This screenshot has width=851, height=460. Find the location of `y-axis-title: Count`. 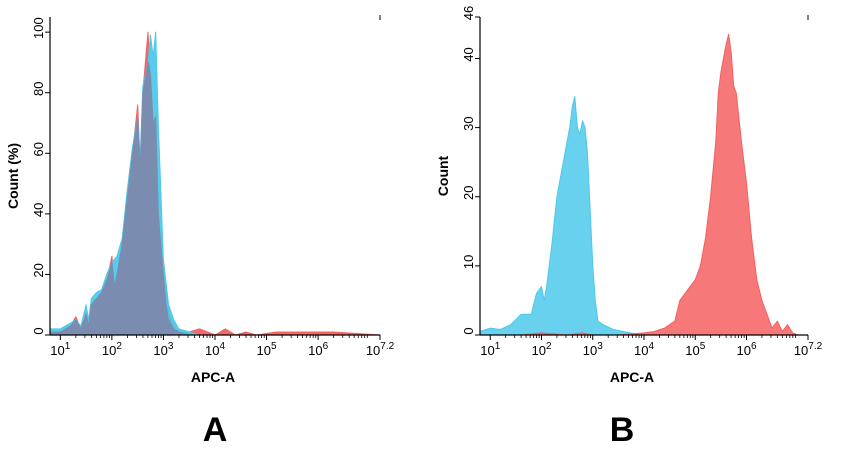

y-axis-title: Count is located at coordinates (443, 175).